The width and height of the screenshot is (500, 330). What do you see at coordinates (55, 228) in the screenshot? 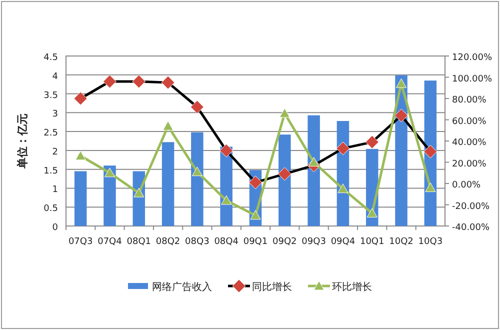
I see `y-tick-label: 0` at bounding box center [55, 228].